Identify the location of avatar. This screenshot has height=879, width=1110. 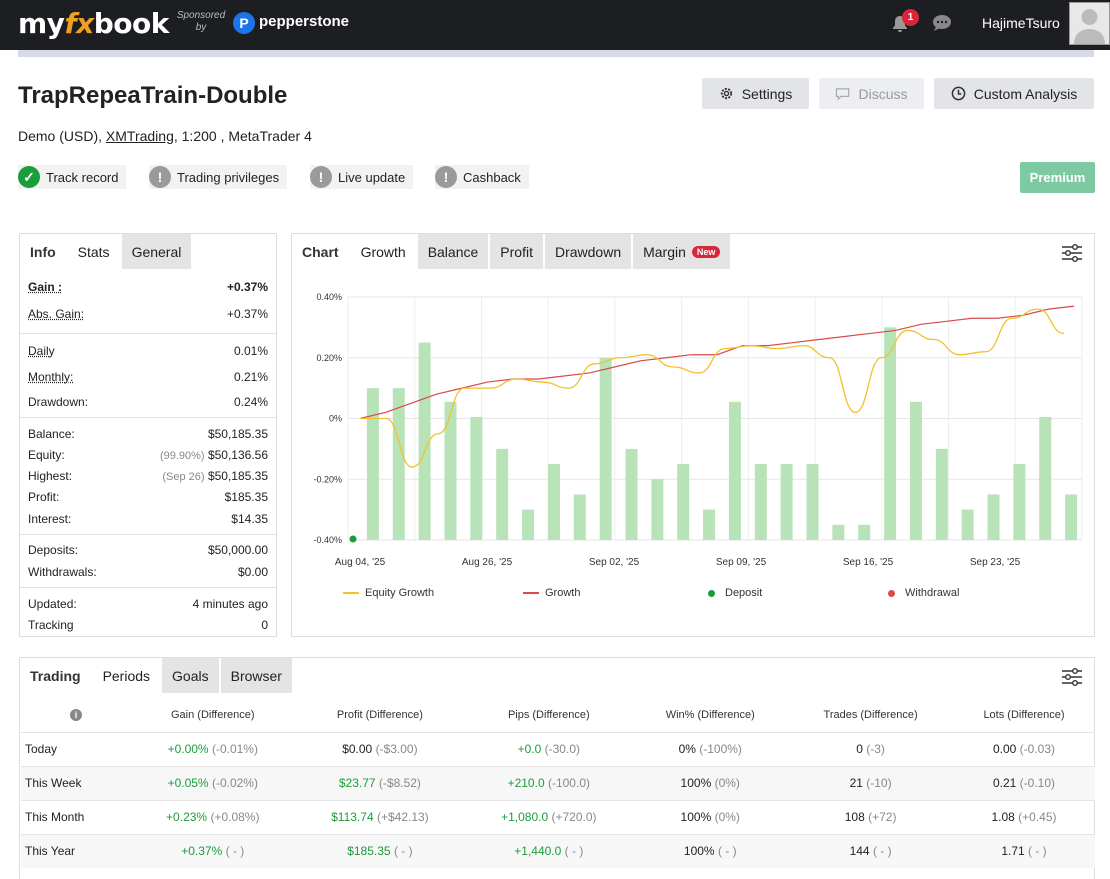
(1089, 23).